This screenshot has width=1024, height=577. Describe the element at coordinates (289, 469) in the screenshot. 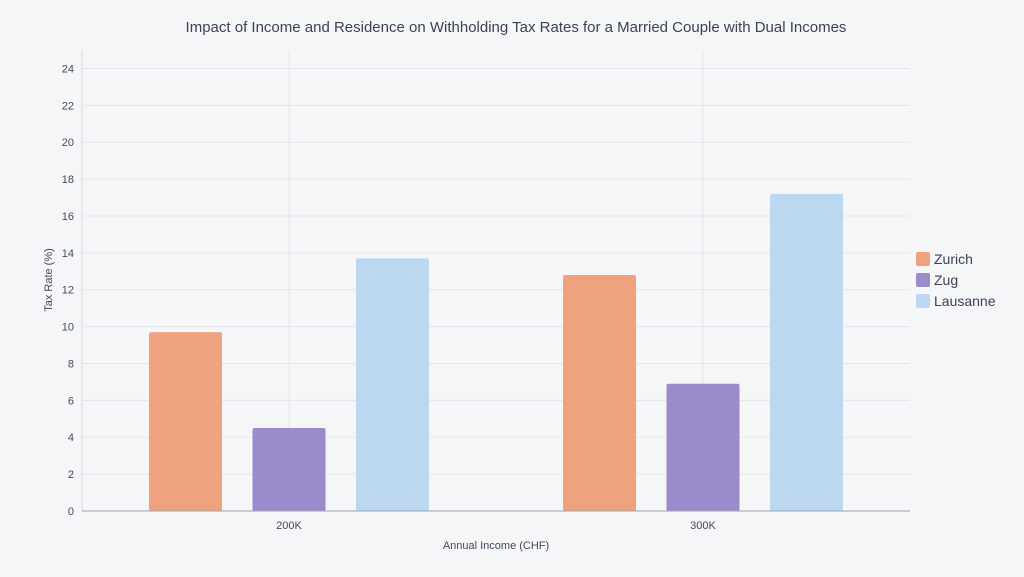

I see `bar-zug-200k` at that location.